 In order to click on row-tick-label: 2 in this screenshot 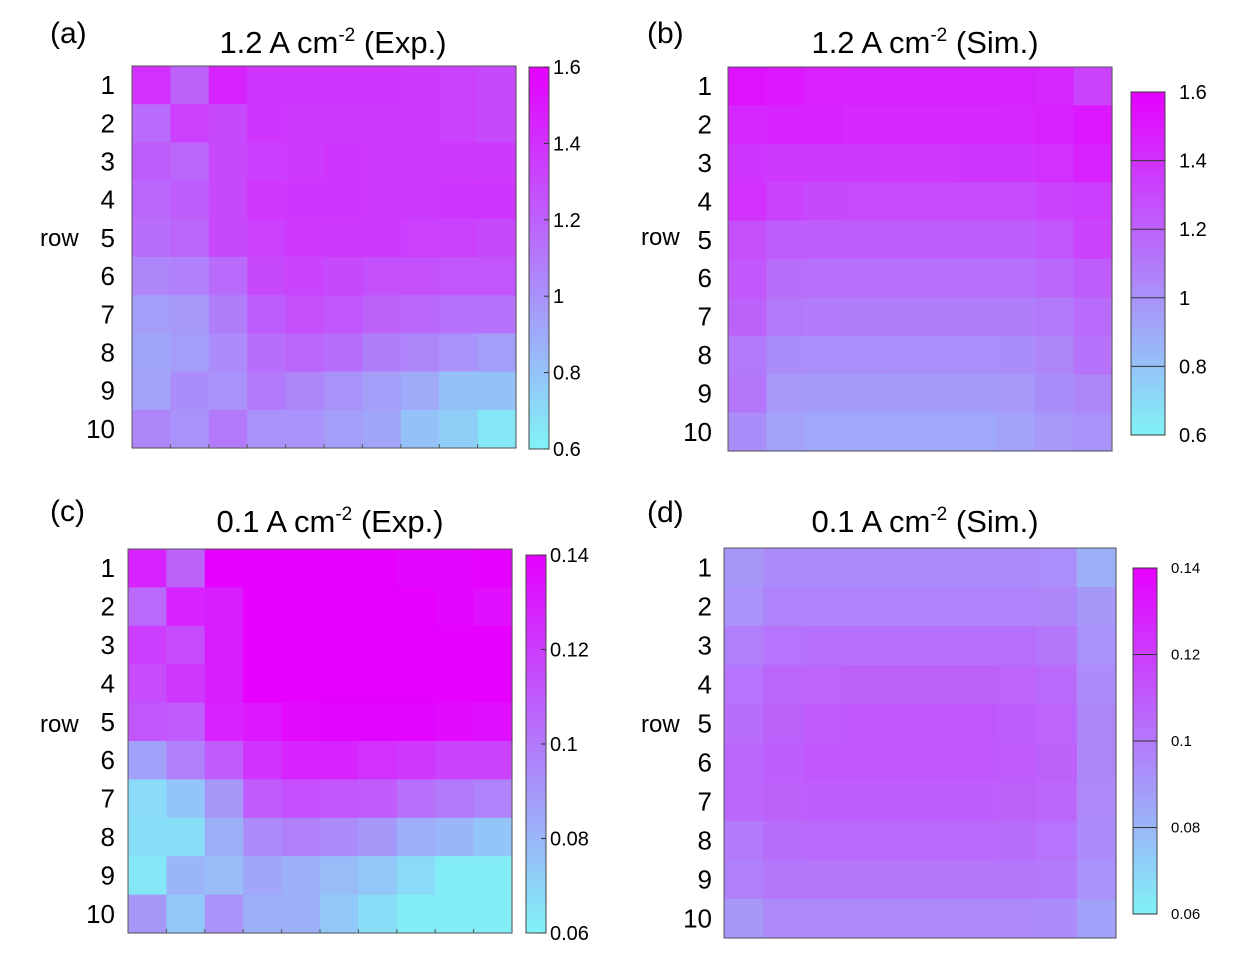, I will do `click(705, 125)`.